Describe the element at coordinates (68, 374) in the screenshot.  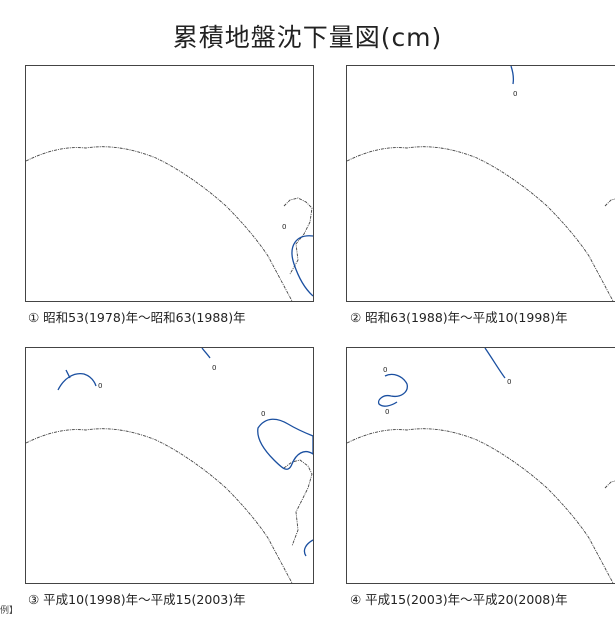
I see `contour-tick` at that location.